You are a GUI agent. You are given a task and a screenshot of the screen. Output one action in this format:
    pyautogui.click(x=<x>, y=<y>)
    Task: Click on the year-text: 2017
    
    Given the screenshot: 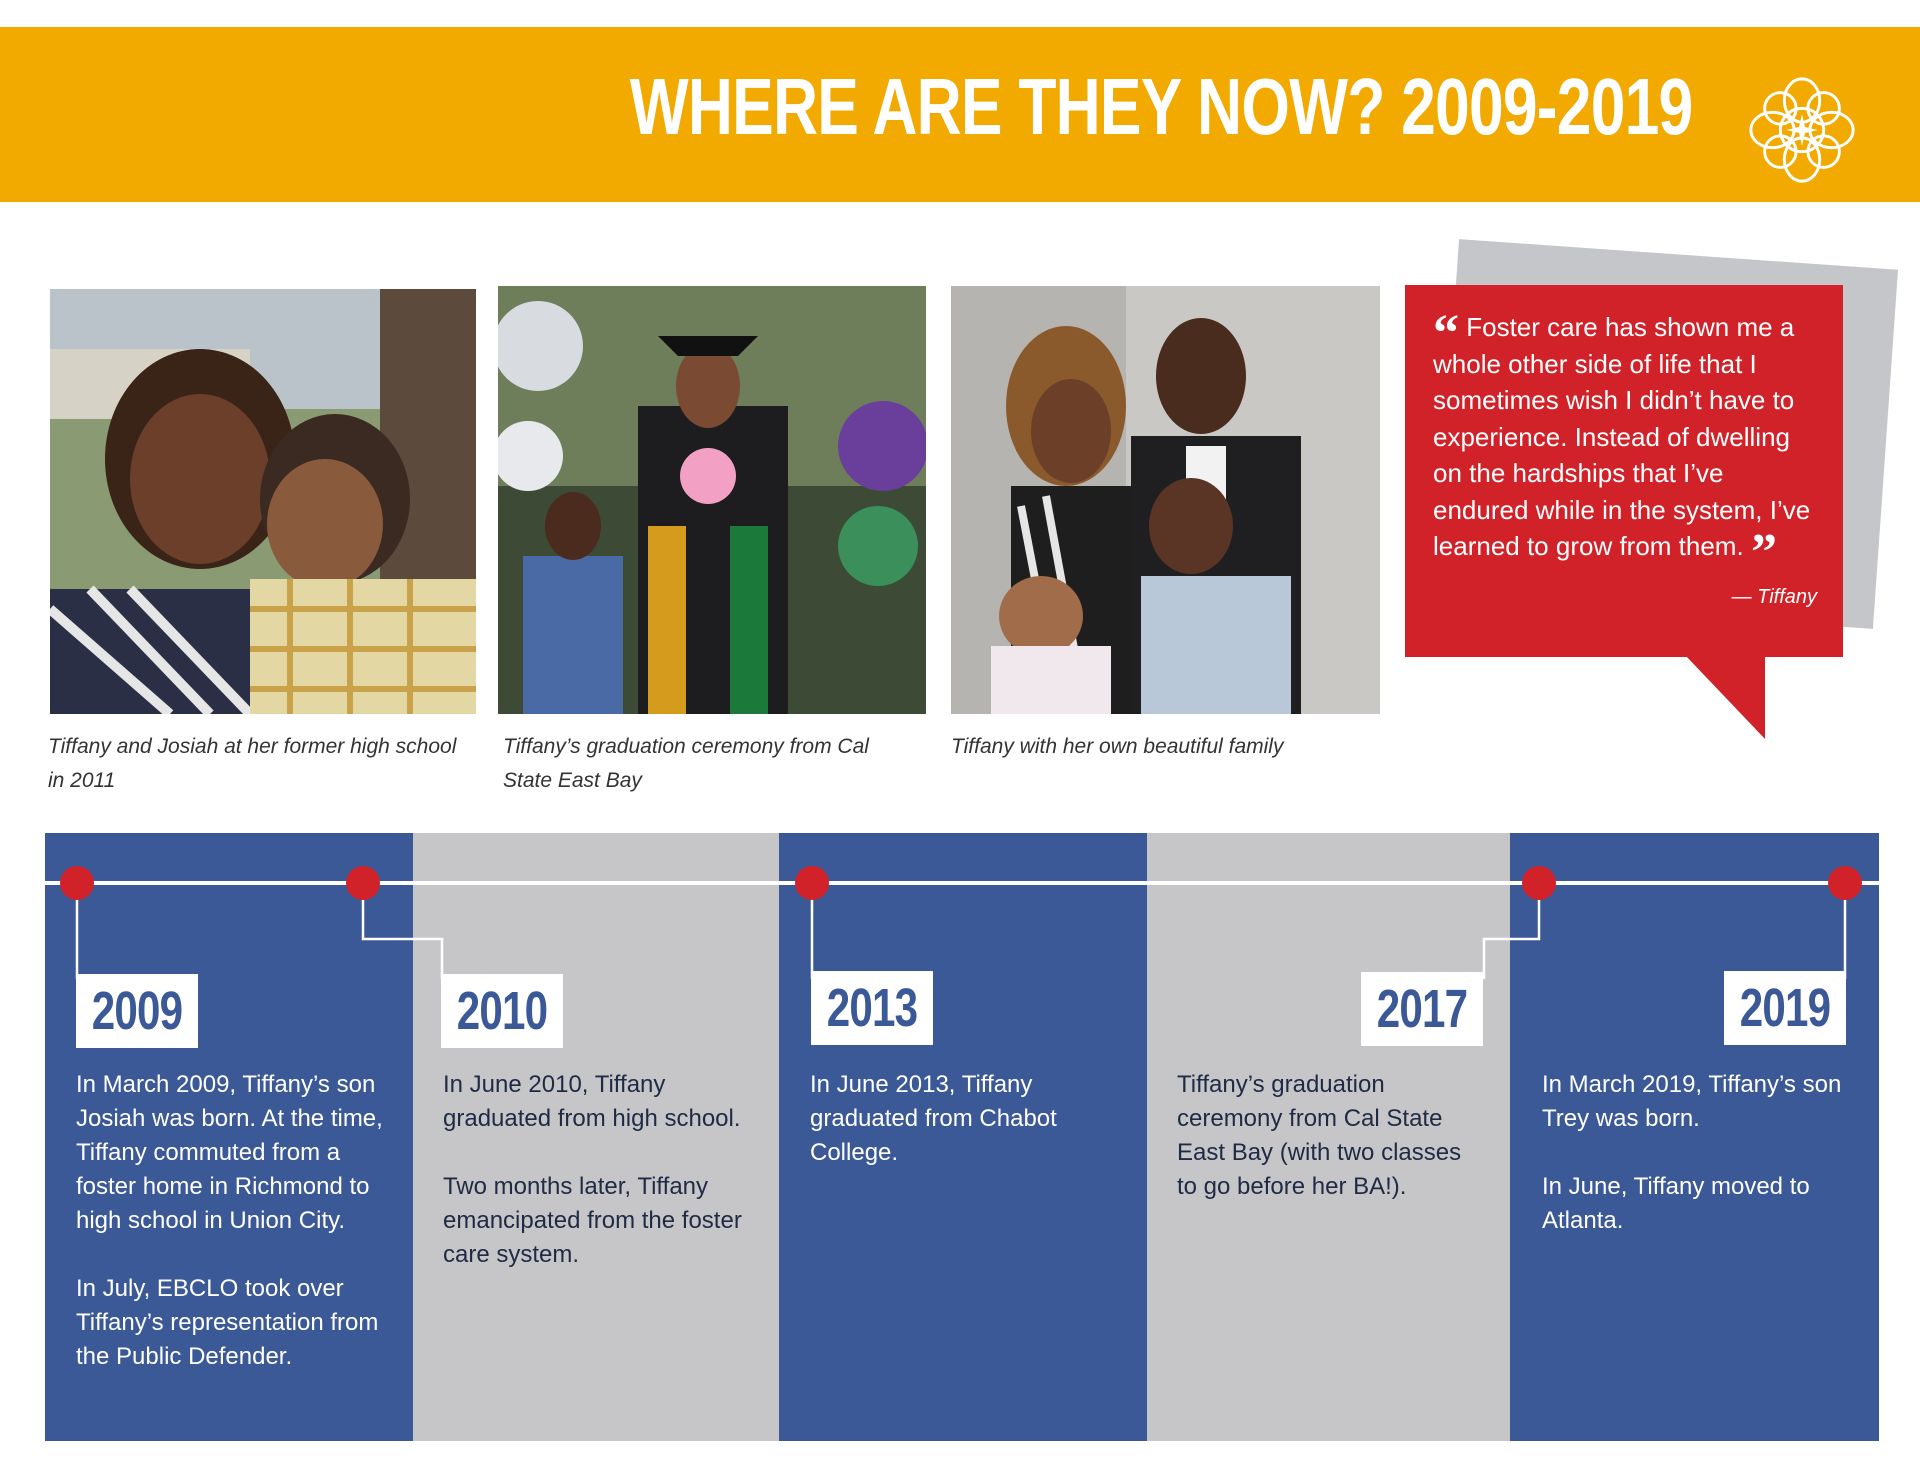 What is the action you would take?
    pyautogui.click(x=1422, y=1009)
    